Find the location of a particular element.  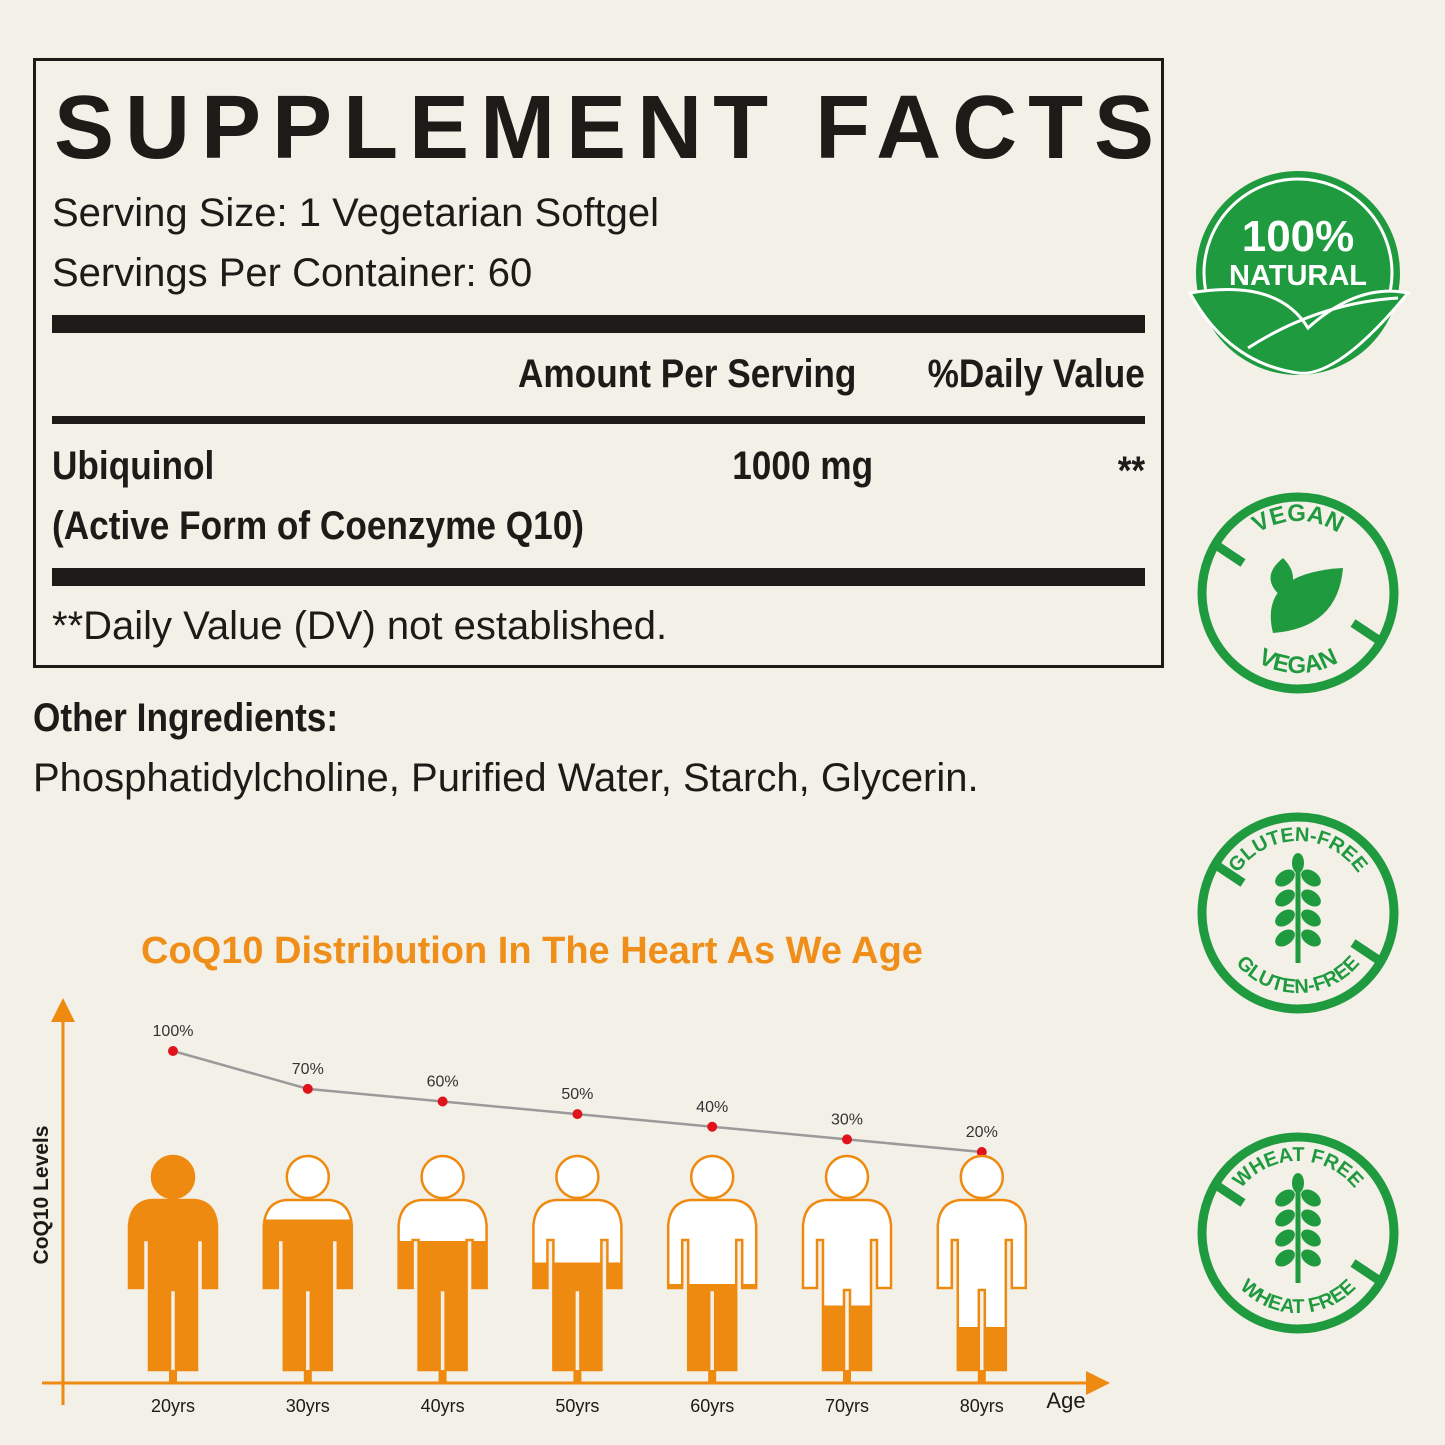

x-tick-label: 50yrs is located at coordinates (577, 1406).